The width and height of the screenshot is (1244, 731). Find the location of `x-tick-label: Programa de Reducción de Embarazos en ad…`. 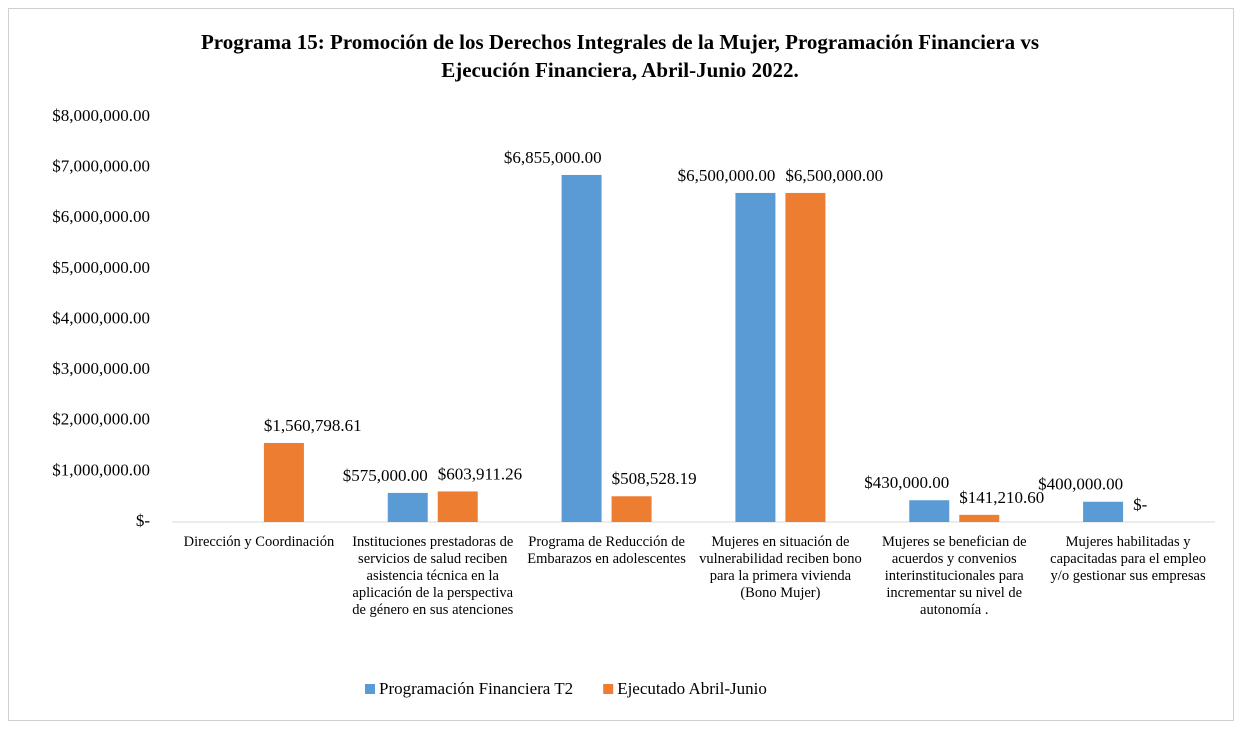

x-tick-label: Programa de Reducción de Embarazos en ad… is located at coordinates (606, 550).